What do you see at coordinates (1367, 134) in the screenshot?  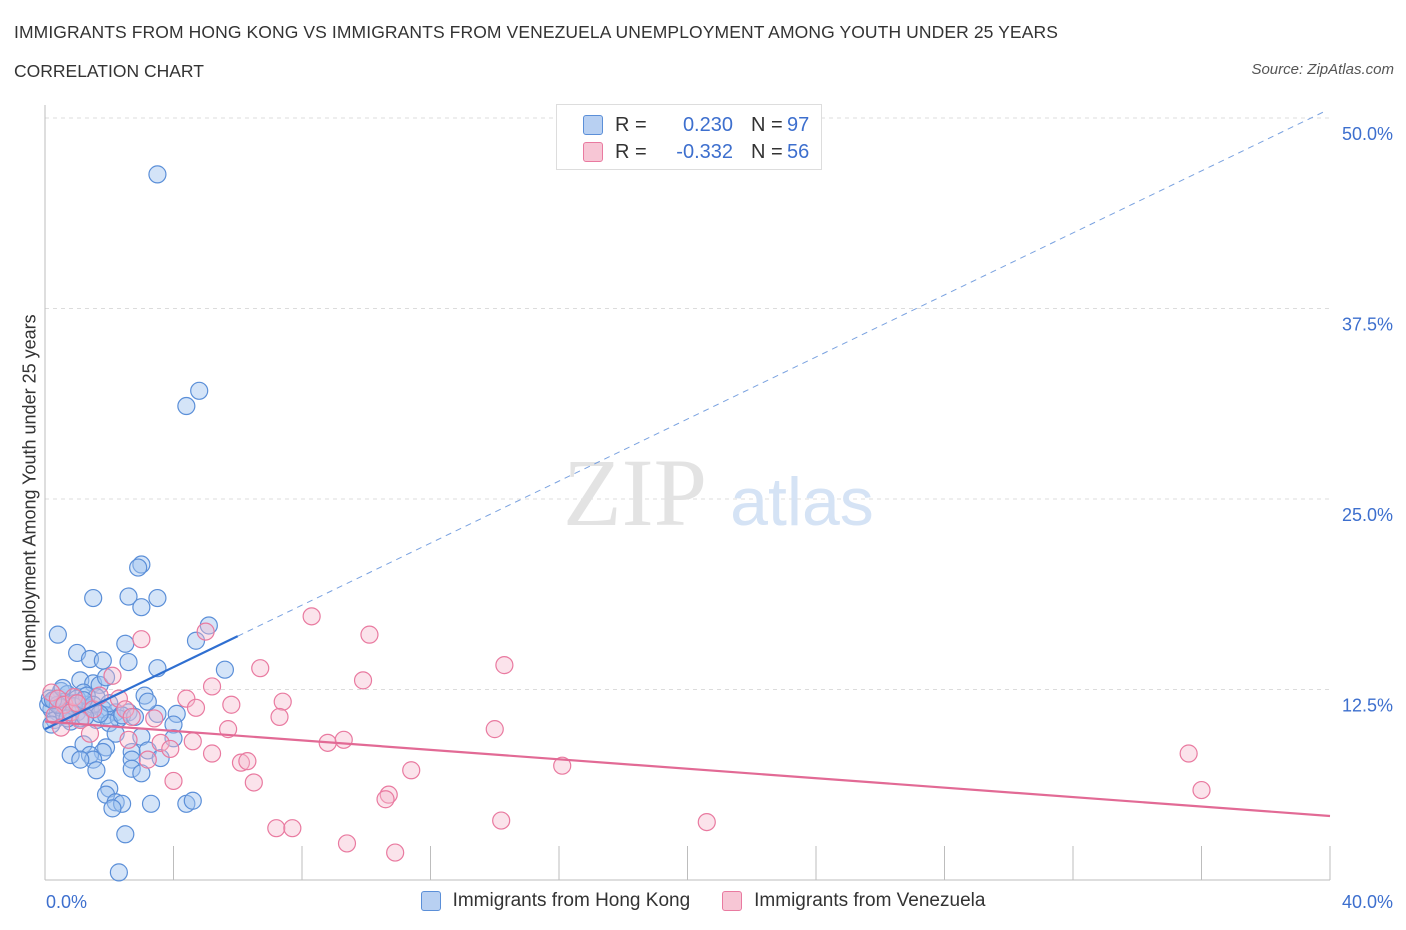 I see `y-tick-label: 50.0%` at bounding box center [1367, 134].